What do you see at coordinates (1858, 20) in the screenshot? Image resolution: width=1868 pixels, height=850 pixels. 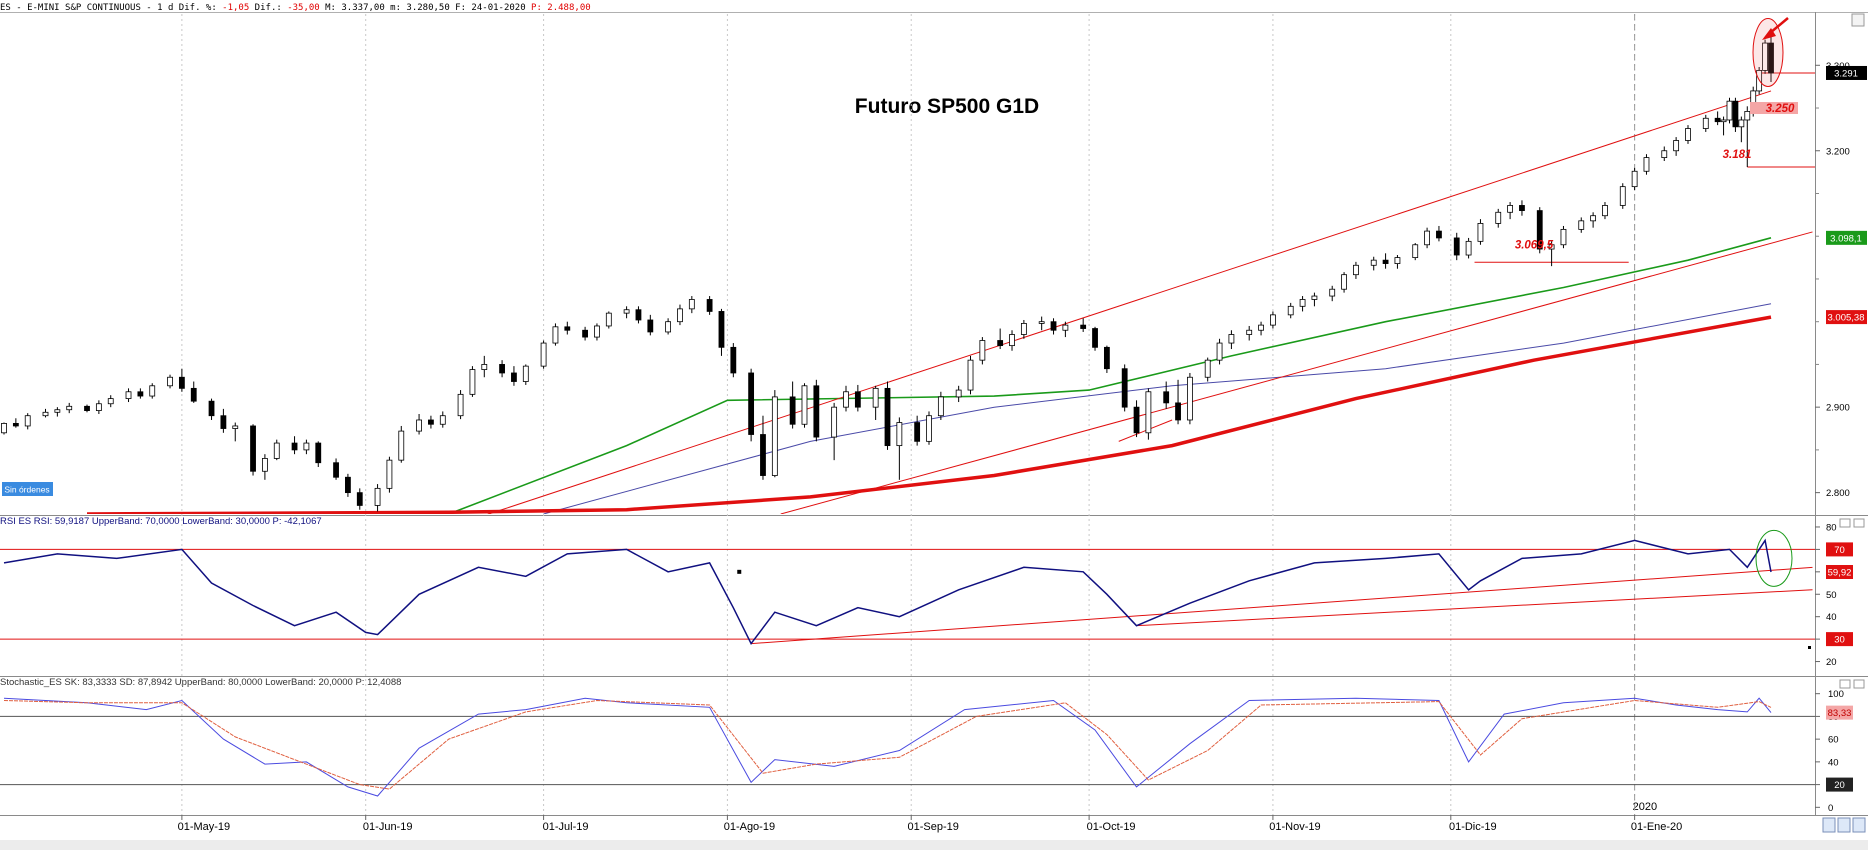 I see `panel-menu-button` at bounding box center [1858, 20].